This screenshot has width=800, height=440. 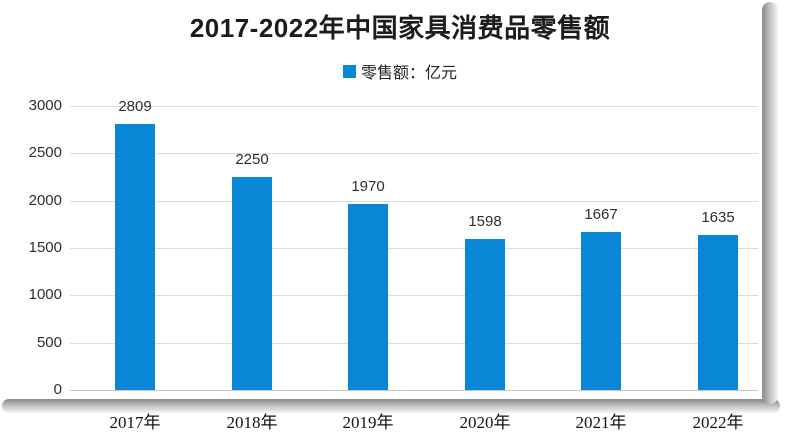 I want to click on bar-value-label: 2809, so click(x=135, y=106).